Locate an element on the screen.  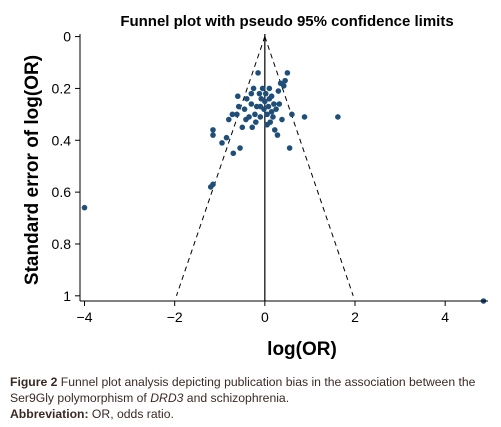
x-tick-label: 2 is located at coordinates (355, 317).